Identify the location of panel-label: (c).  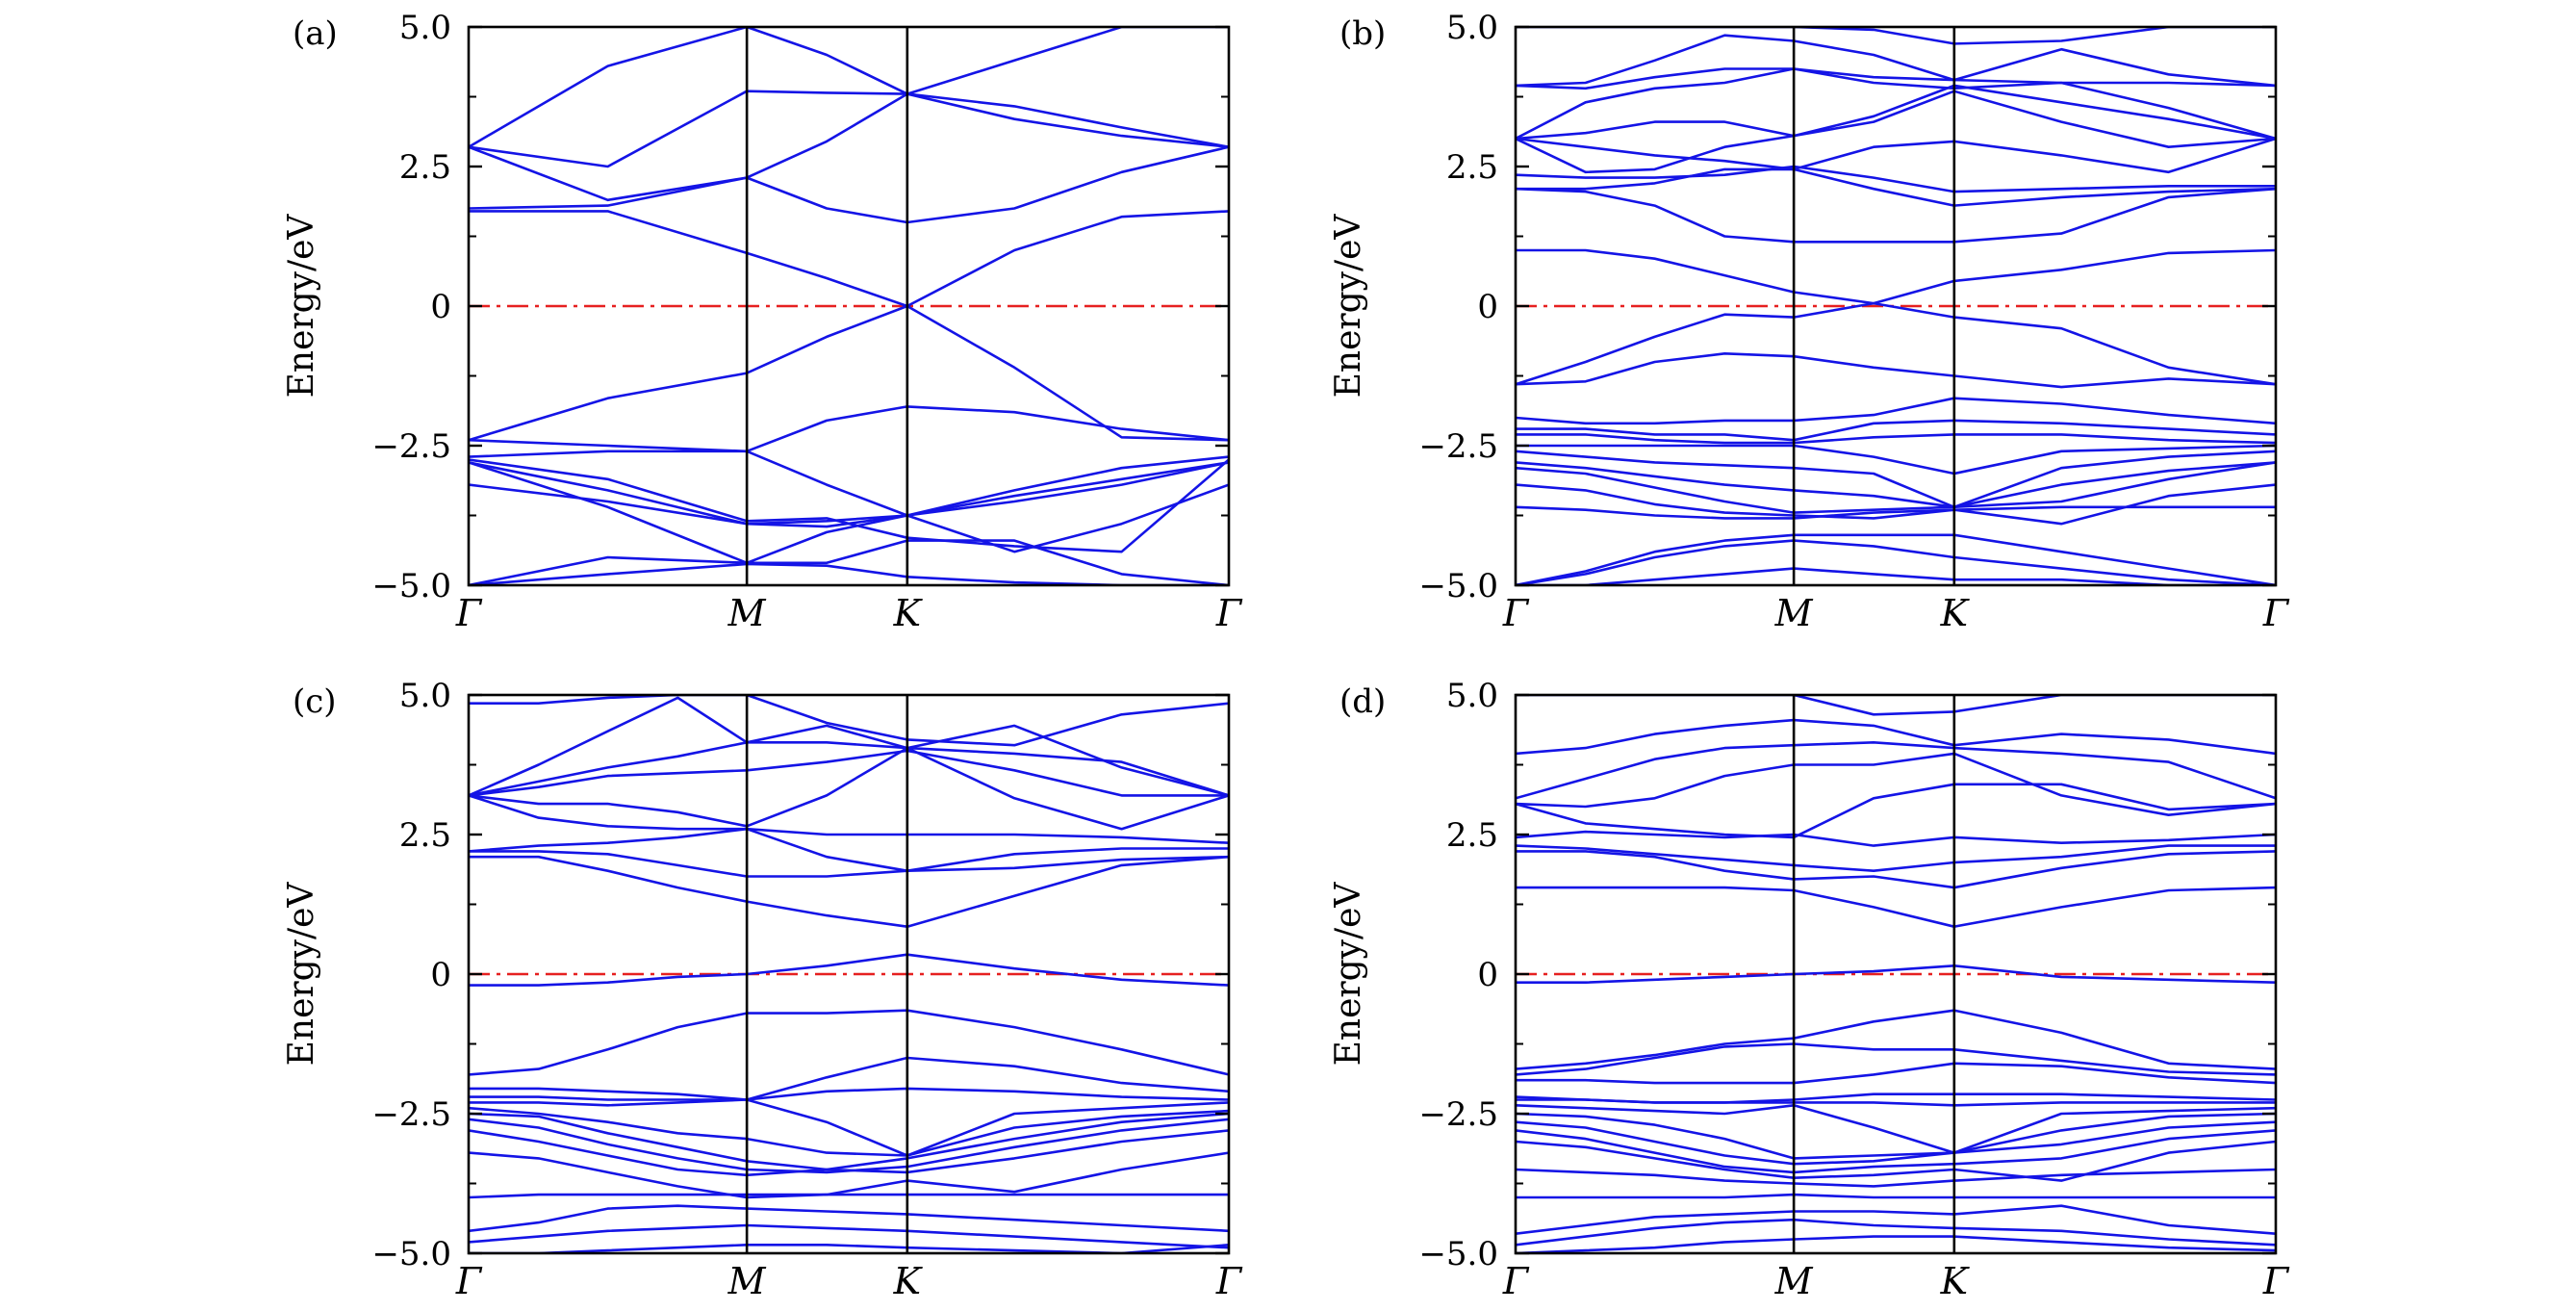
(315, 701).